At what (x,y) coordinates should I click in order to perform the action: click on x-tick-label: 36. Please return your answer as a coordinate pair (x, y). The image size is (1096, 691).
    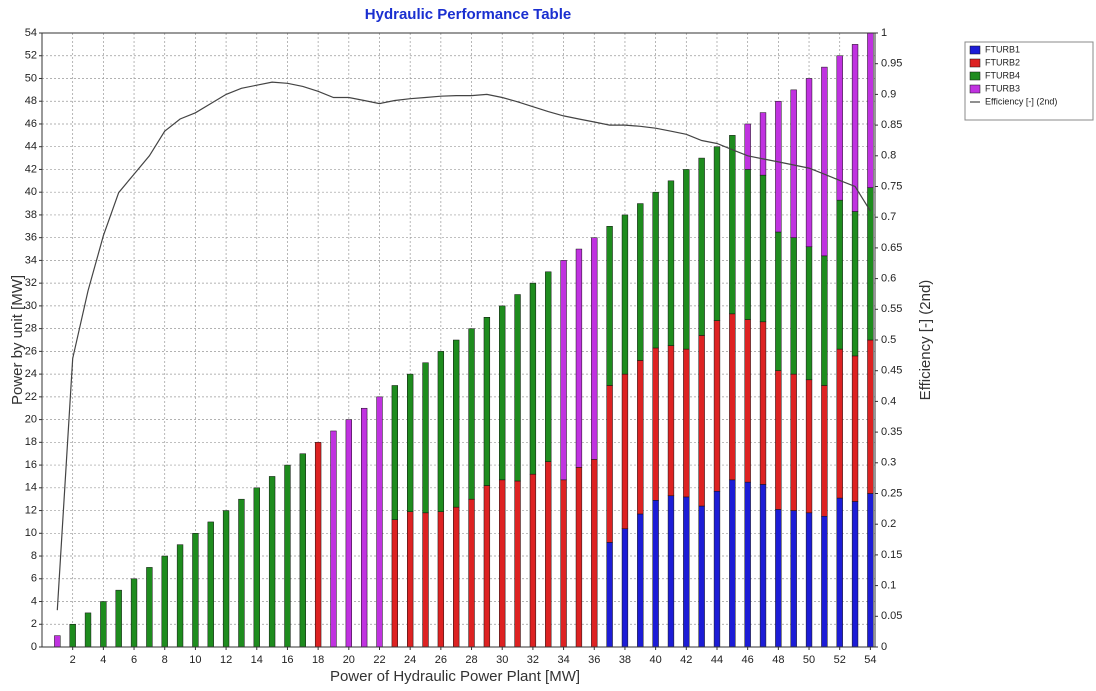
    Looking at the image, I should click on (594, 660).